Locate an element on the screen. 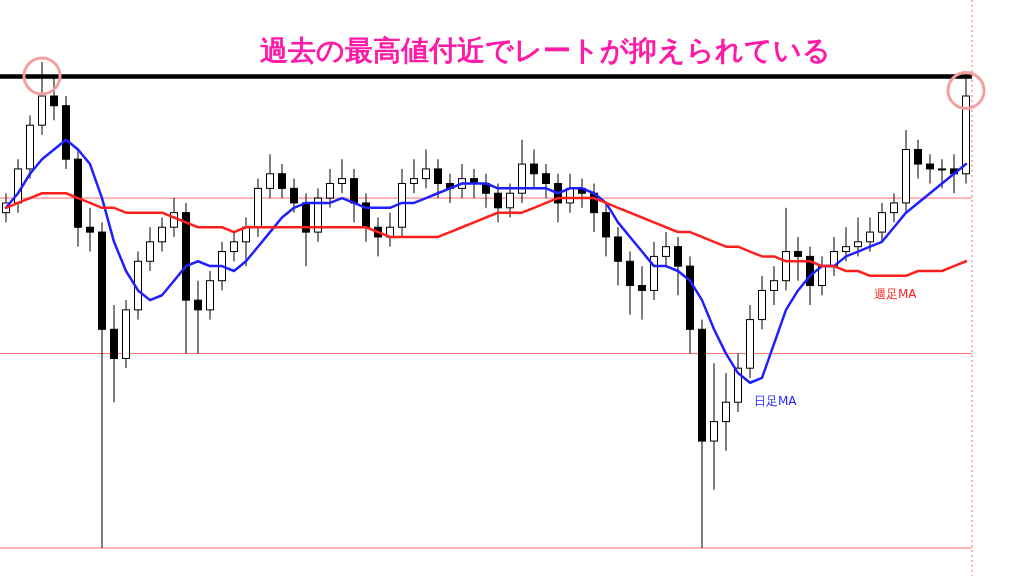 The image size is (1024, 576). series-label: 週足MA is located at coordinates (896, 293).